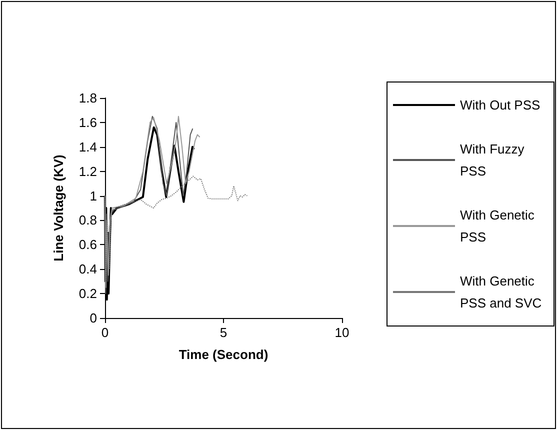 This screenshot has height=430, width=557. What do you see at coordinates (93, 196) in the screenshot?
I see `y-tick-label: 1` at bounding box center [93, 196].